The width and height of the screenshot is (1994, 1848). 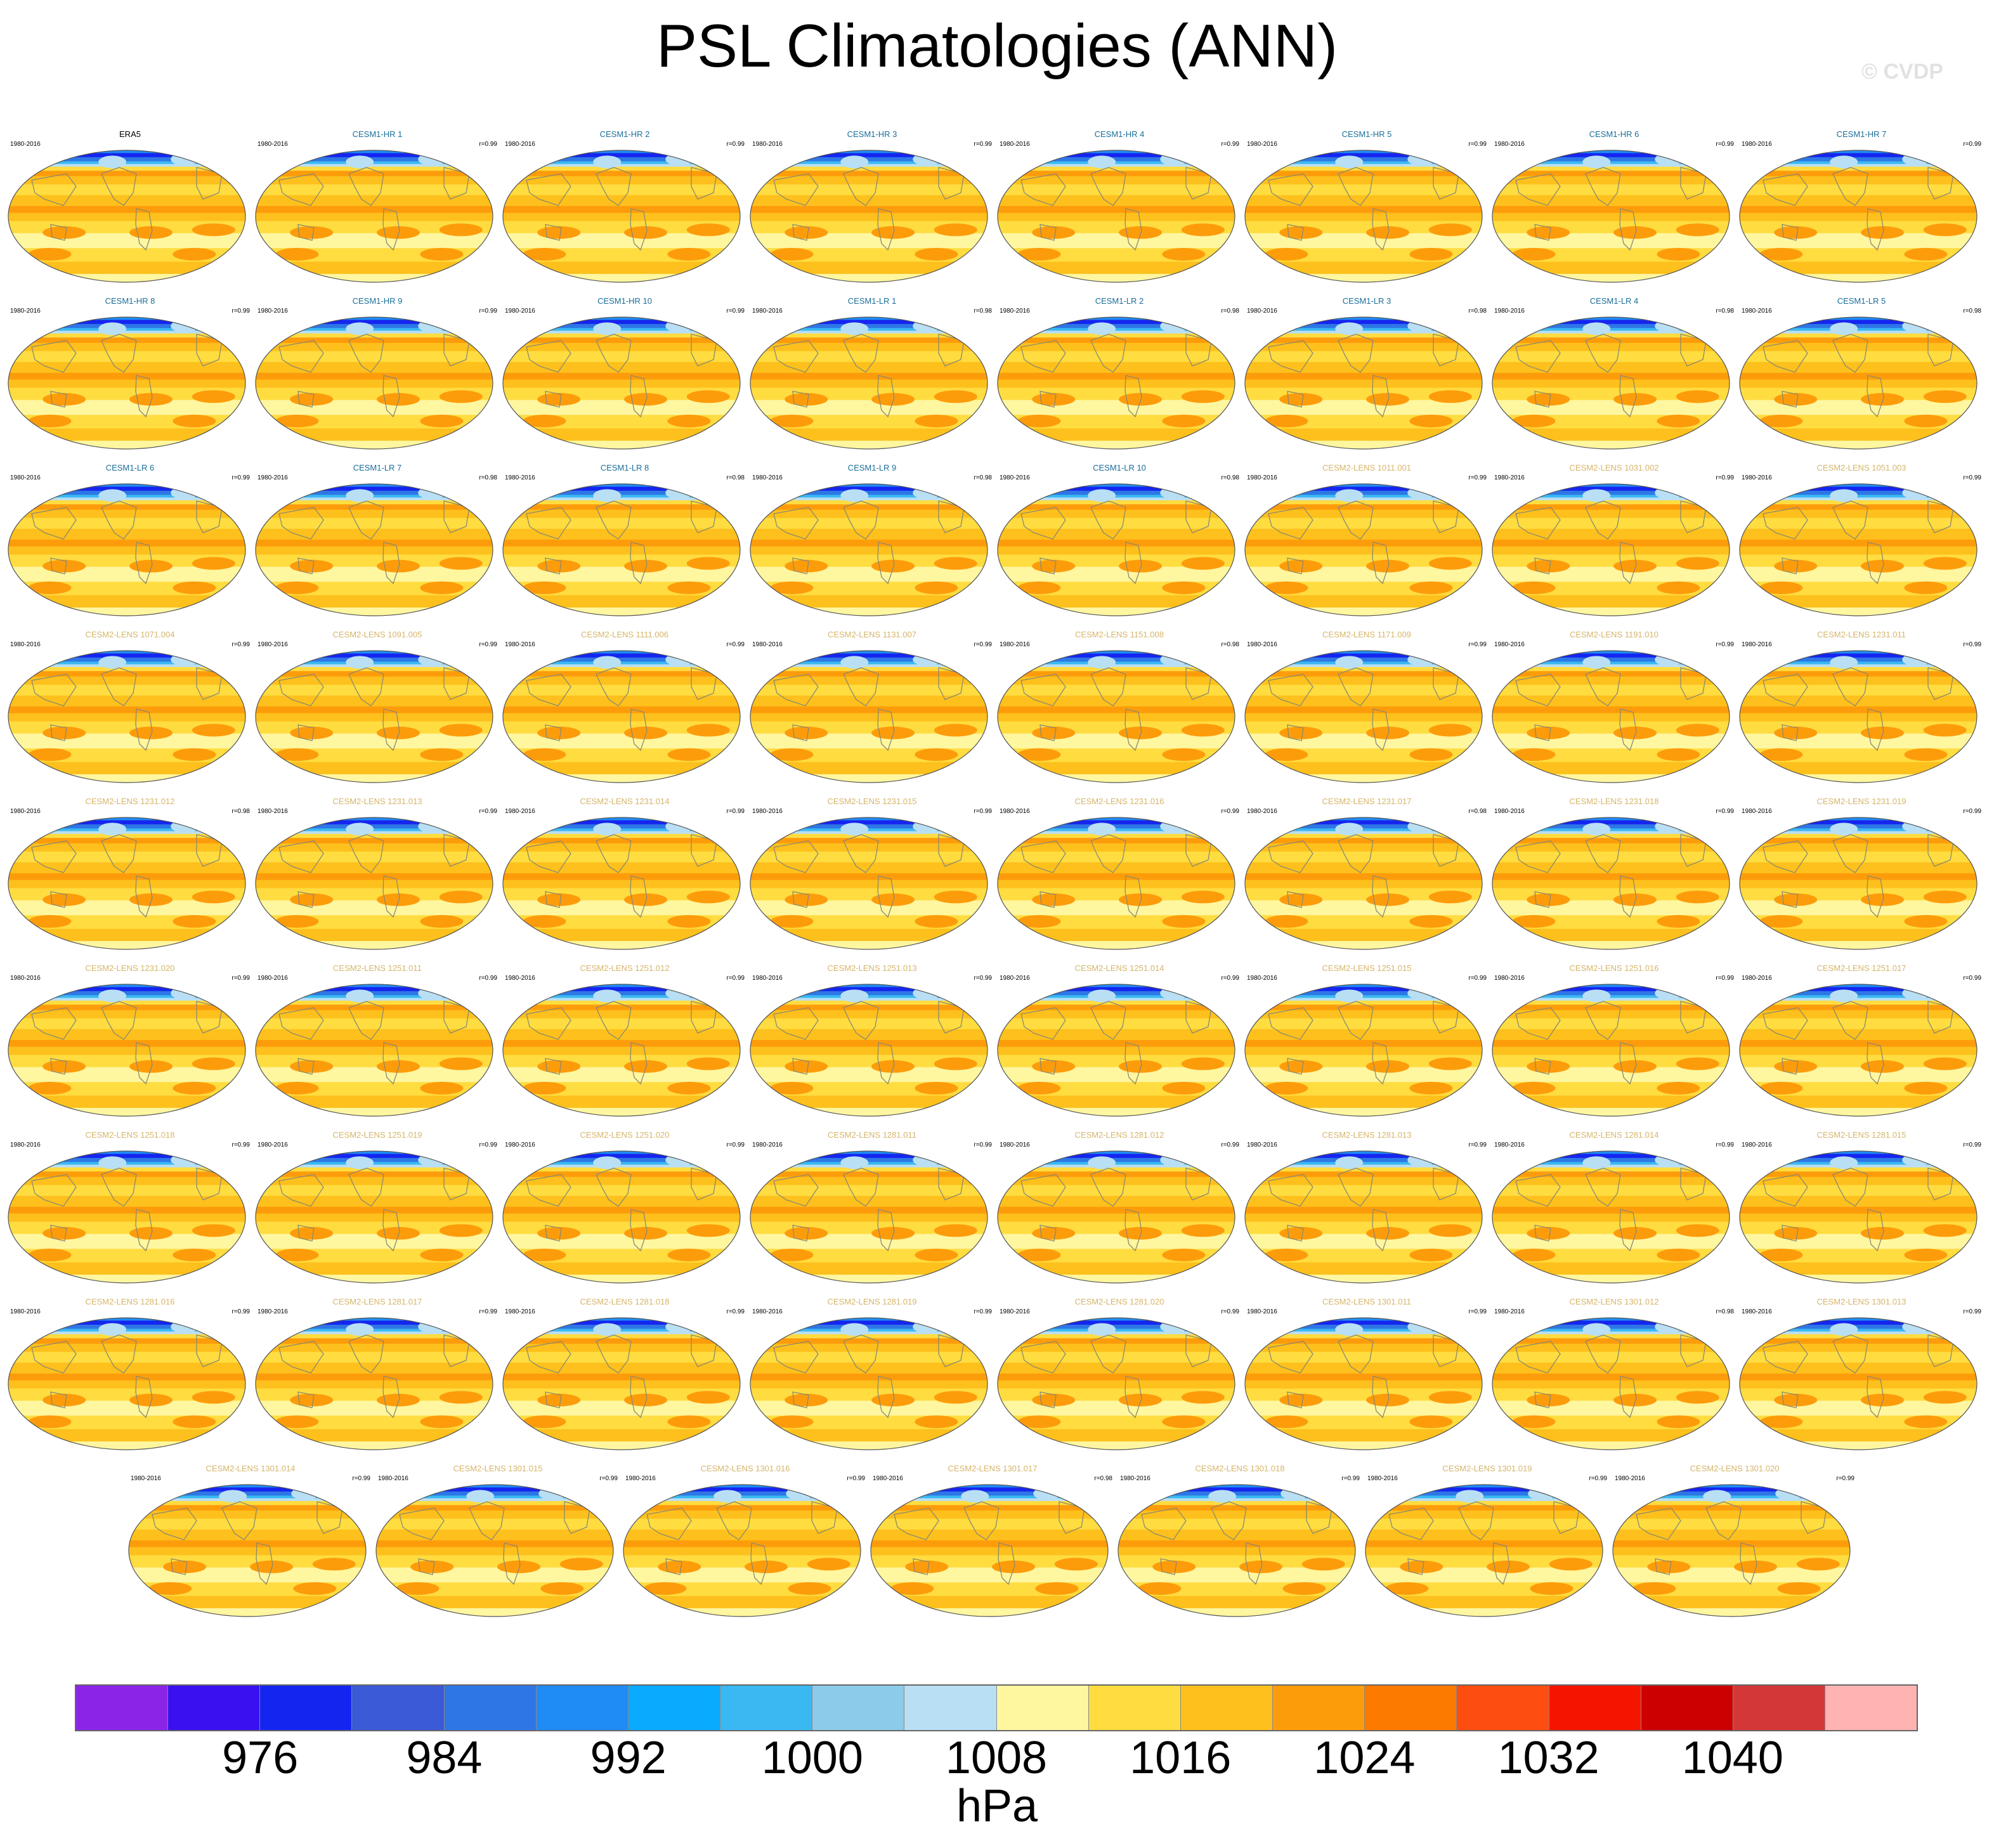 What do you see at coordinates (444, 1758) in the screenshot?
I see `colorbar-tick-label: 984` at bounding box center [444, 1758].